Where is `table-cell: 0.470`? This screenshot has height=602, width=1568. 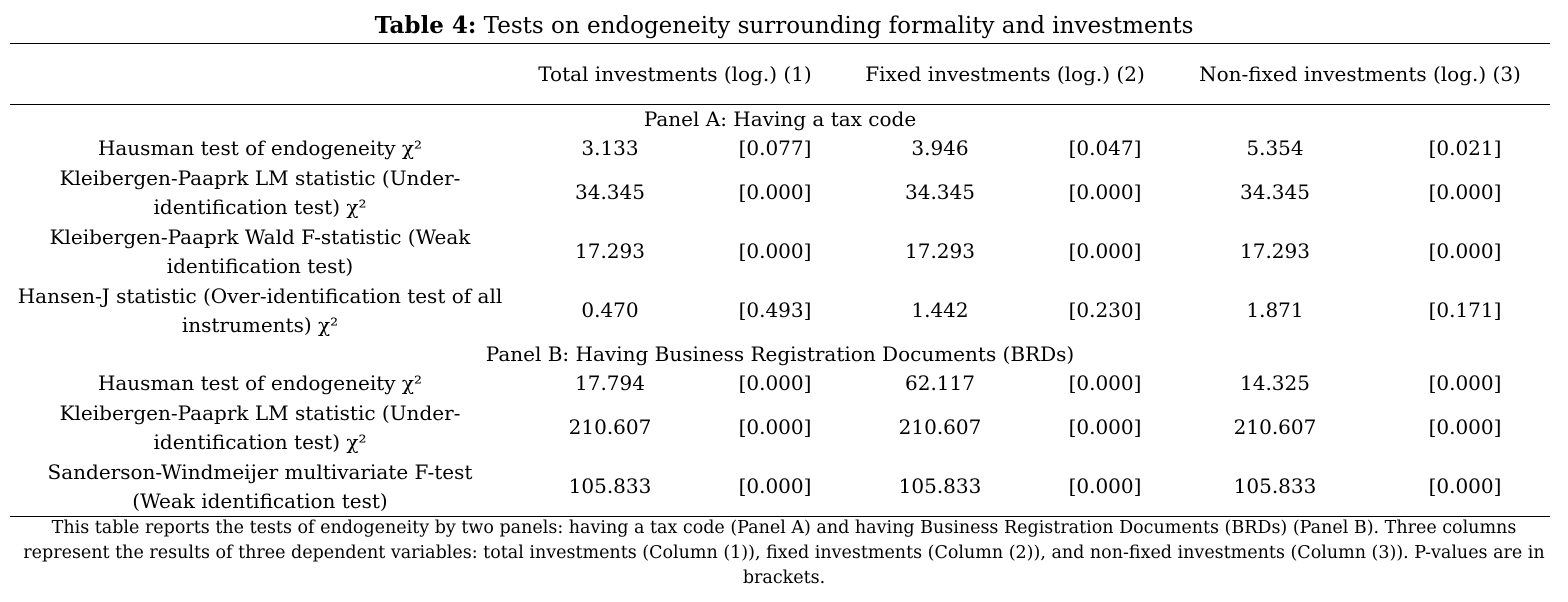 table-cell: 0.470 is located at coordinates (610, 310).